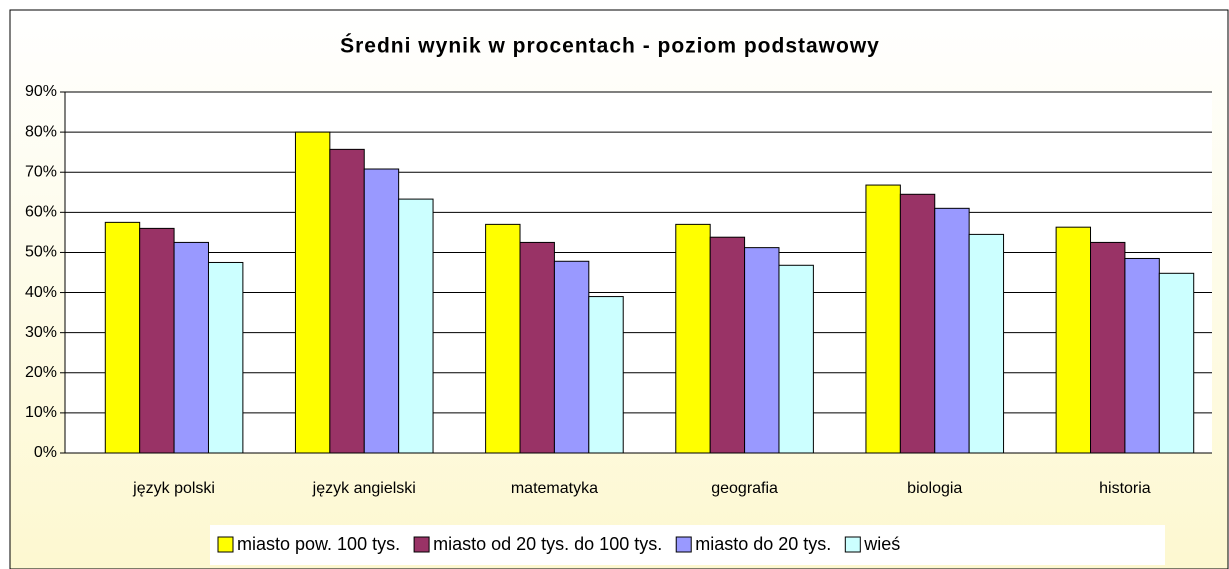 Image resolution: width=1229 pixels, height=569 pixels. What do you see at coordinates (547, 544) in the screenshot?
I see `legend-label: miasto od 20 tys. do 100 tys.` at bounding box center [547, 544].